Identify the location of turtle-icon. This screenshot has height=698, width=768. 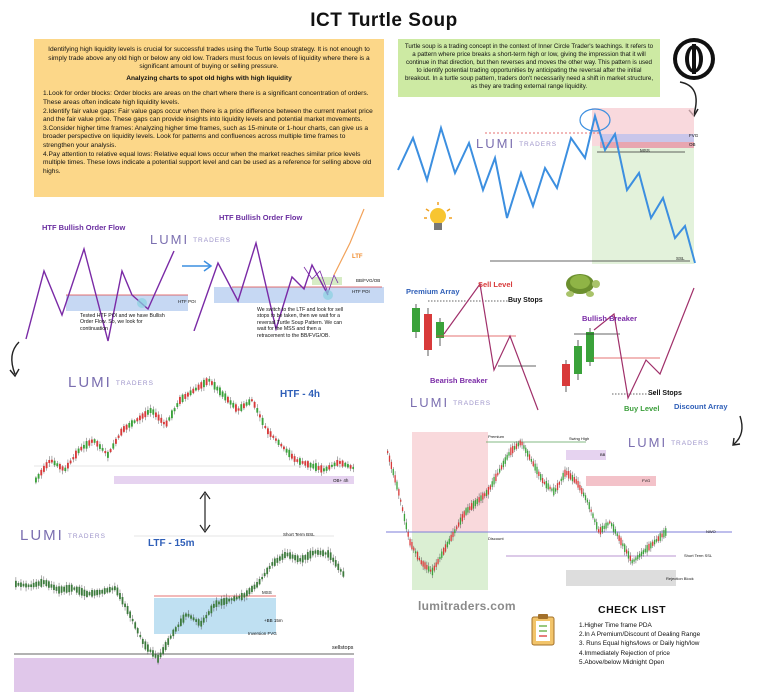
(583, 285).